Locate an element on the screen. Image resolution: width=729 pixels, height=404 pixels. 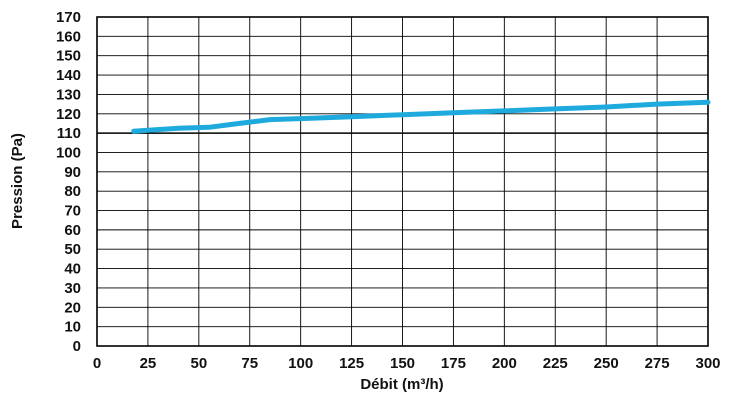
y-tick-label-10: 10 is located at coordinates (72, 327).